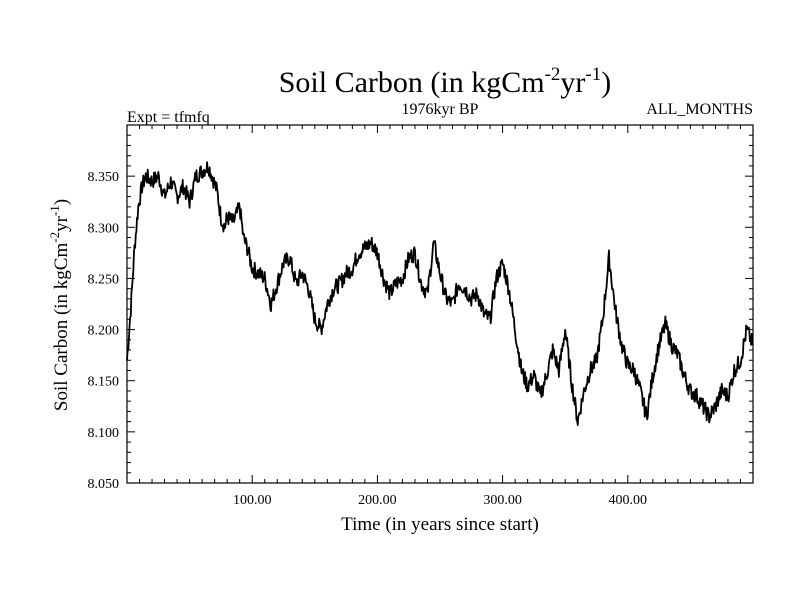 The image size is (800, 600). What do you see at coordinates (445, 81) in the screenshot?
I see `chart-title: Soil Carbon (in kgCm-2yr-1)` at bounding box center [445, 81].